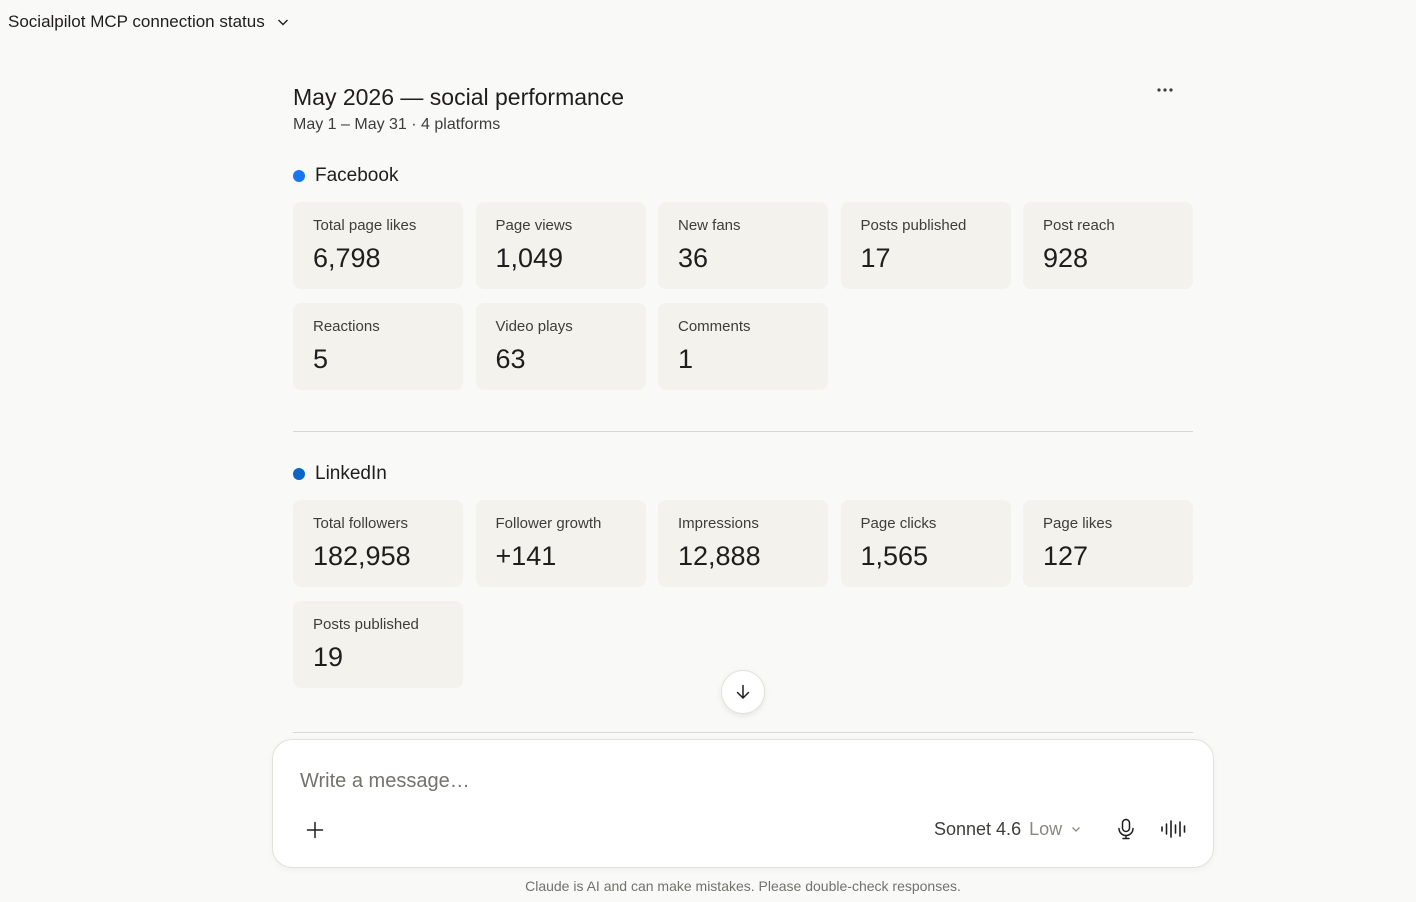 This screenshot has height=902, width=1416. I want to click on microphone-icon, so click(1126, 829).